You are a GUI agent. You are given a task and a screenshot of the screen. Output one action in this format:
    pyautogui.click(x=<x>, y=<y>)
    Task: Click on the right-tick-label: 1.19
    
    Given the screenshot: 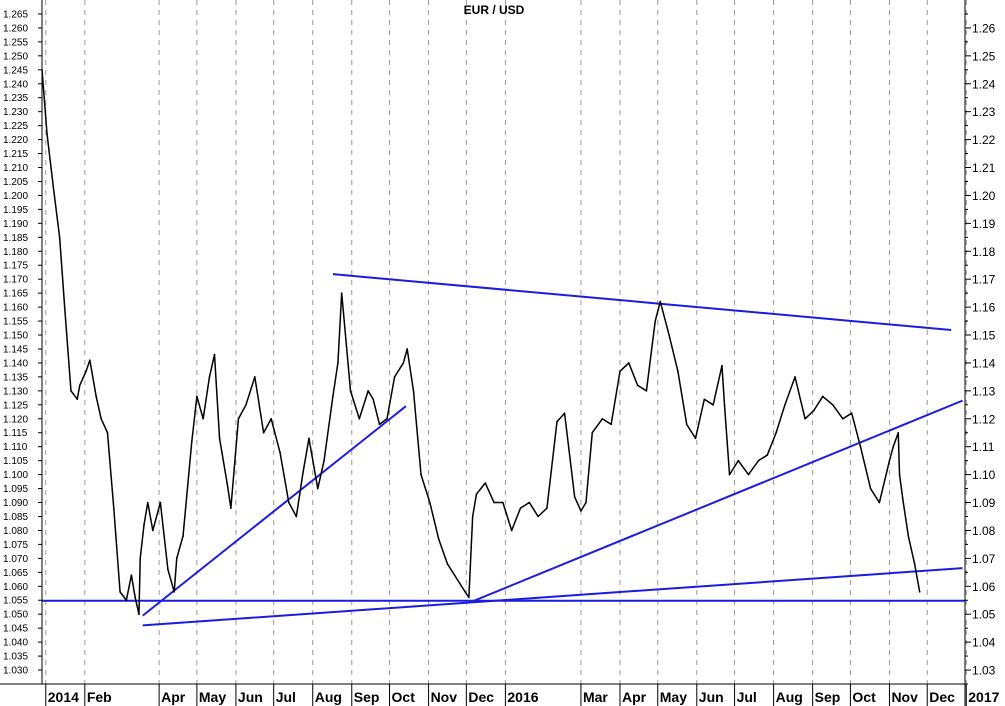 What is the action you would take?
    pyautogui.click(x=984, y=224)
    